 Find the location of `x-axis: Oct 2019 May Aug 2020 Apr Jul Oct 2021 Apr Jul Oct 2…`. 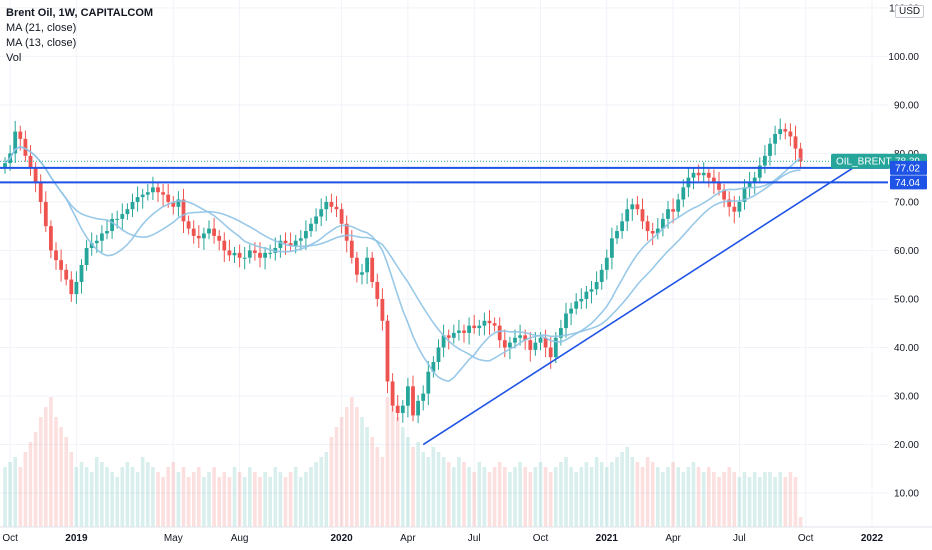

x-axis: Oct 2019 May Aug 2020 Apr Jul Oct 2021 Apr Jul Oct 2… is located at coordinates (466, 538).